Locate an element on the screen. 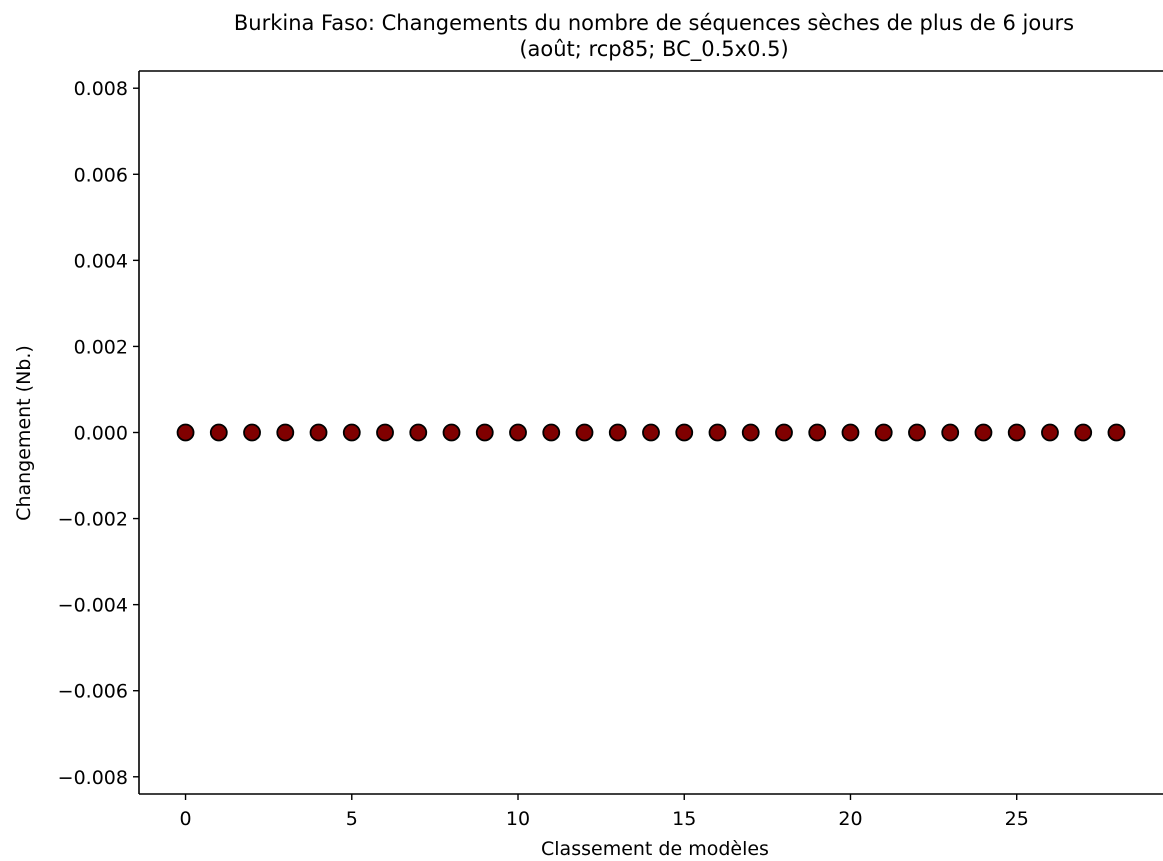 The image size is (1163, 861). x-tick-label: 5 is located at coordinates (352, 819).